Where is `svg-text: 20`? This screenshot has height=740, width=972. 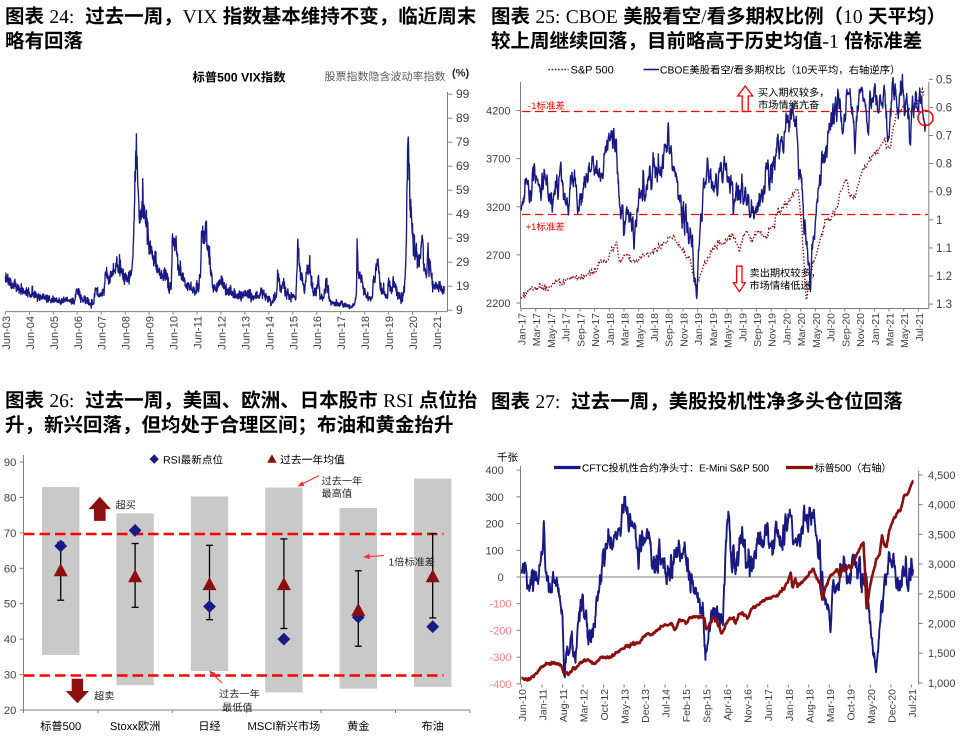
svg-text: 20 is located at coordinates (10, 711).